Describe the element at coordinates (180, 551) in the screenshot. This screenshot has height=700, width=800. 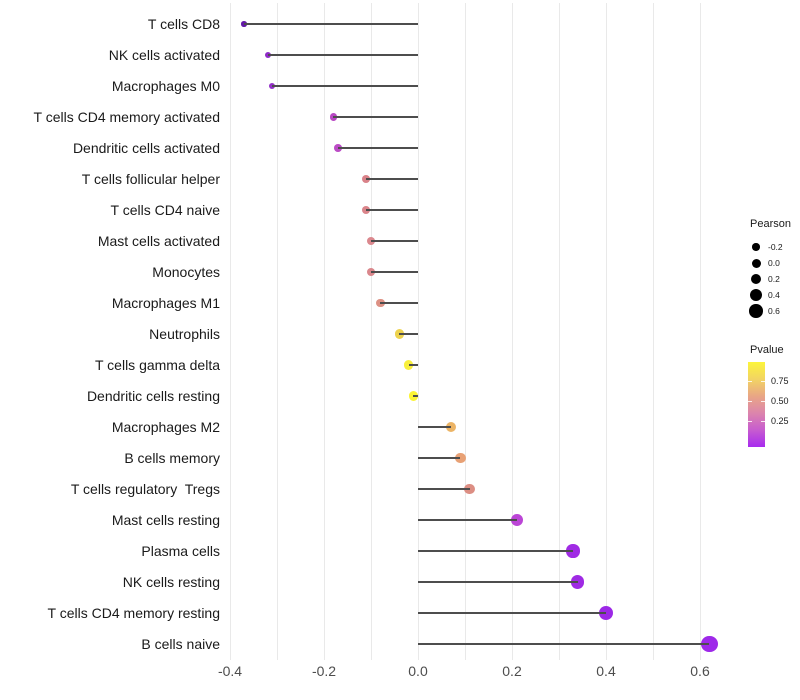
I see `category-label: Plasma cells` at that location.